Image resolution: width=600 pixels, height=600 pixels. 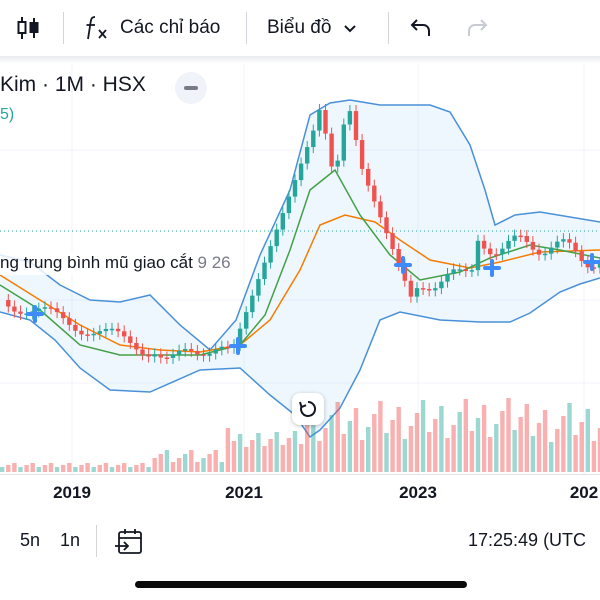 What do you see at coordinates (117, 263) in the screenshot?
I see `ema-cross-legend: ng trung bình mũ giao cắt 9 26` at bounding box center [117, 263].